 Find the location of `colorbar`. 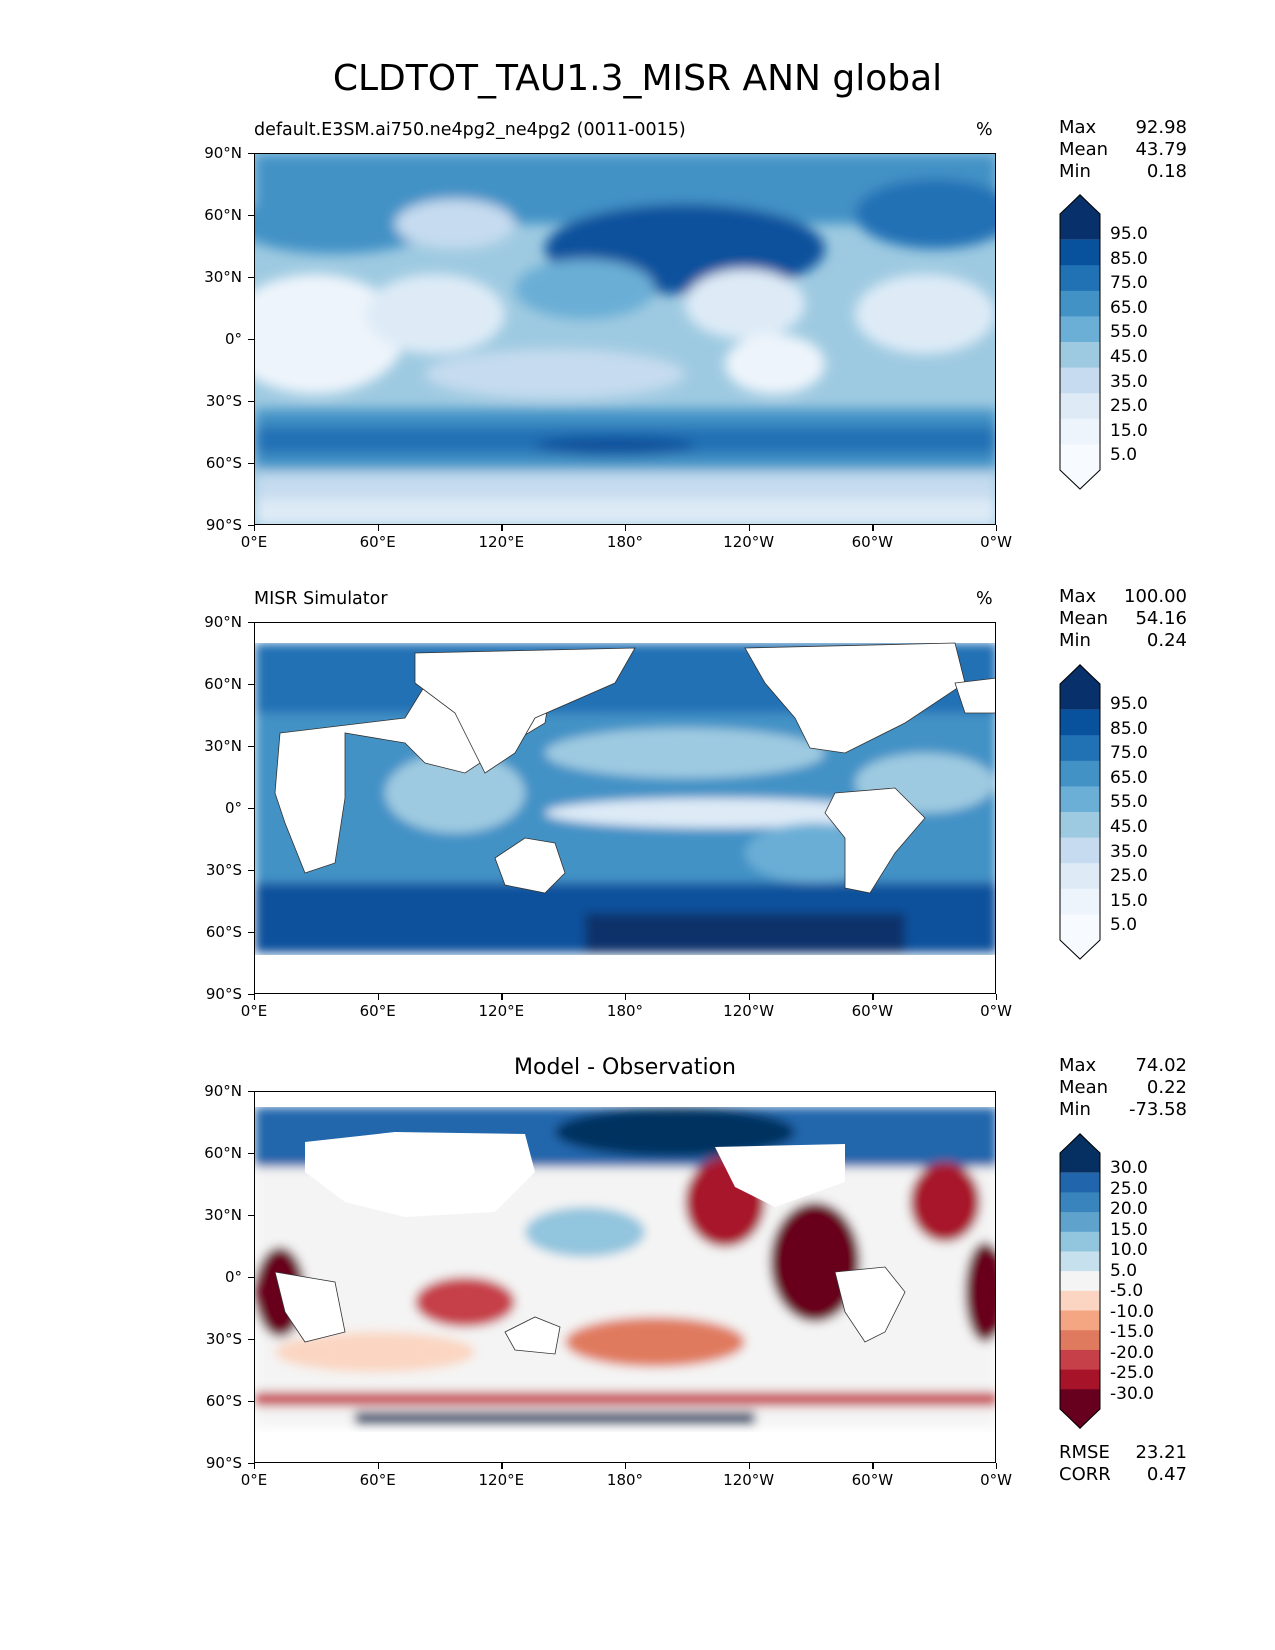

colorbar is located at coordinates (1080, 812).